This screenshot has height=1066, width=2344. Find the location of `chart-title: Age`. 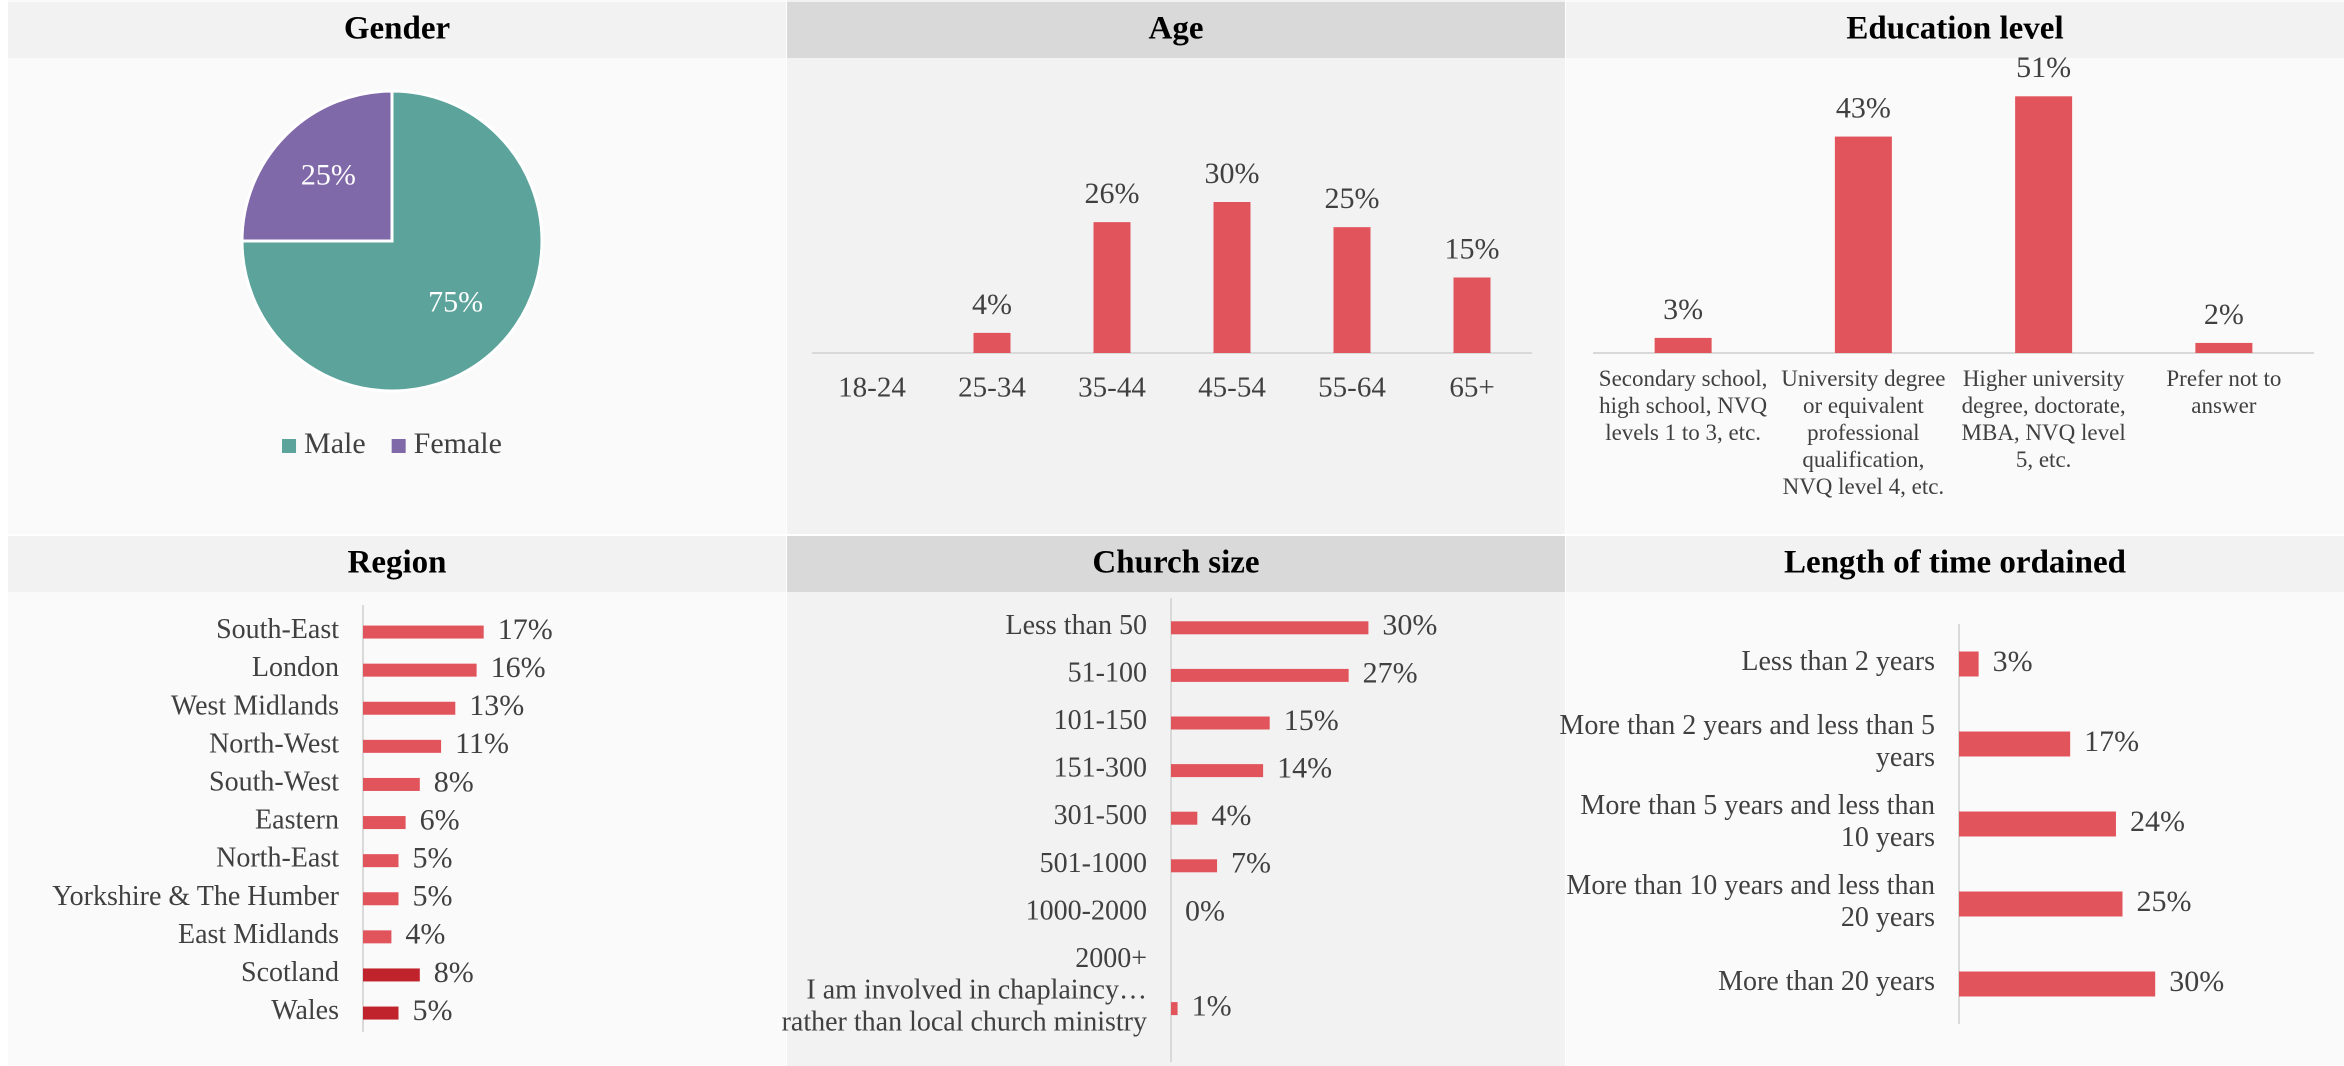

chart-title: Age is located at coordinates (1176, 29).